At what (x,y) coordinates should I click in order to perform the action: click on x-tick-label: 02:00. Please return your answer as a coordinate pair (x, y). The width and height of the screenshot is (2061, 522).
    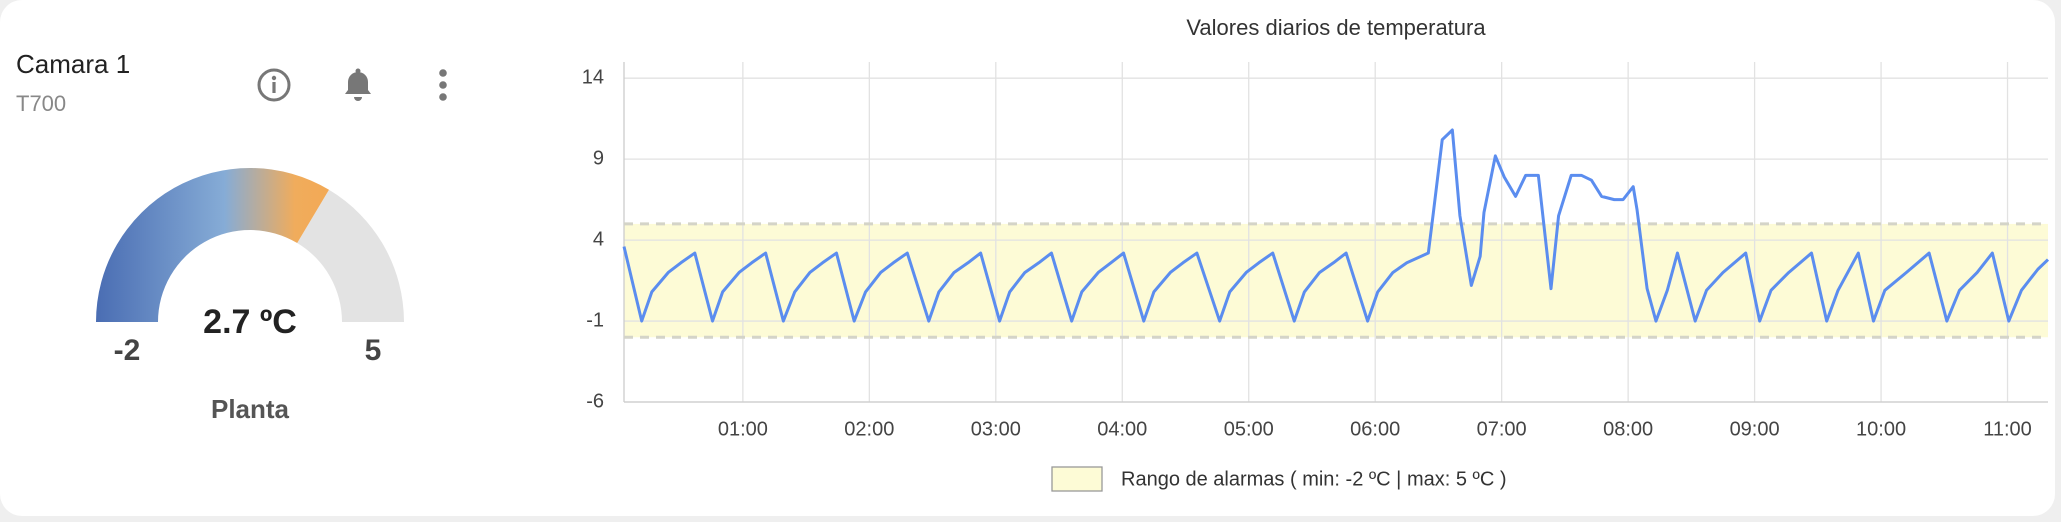
    Looking at the image, I should click on (869, 429).